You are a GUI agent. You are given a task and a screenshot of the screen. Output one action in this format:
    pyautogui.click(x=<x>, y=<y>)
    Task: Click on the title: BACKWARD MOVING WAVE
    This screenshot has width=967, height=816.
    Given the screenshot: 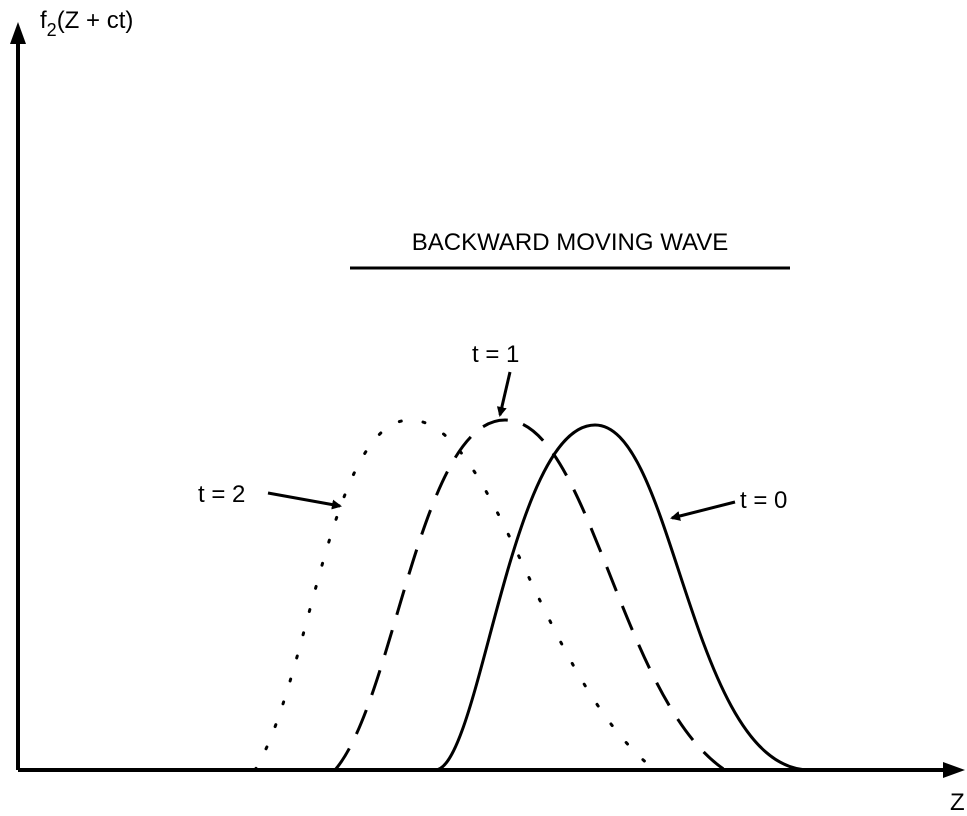 What is the action you would take?
    pyautogui.click(x=570, y=242)
    